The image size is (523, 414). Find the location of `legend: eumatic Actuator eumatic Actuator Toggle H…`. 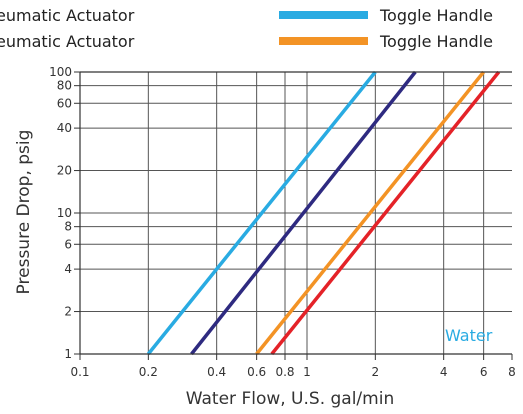

legend: eumatic Actuator eumatic Actuator Toggle H… is located at coordinates (246, 28).